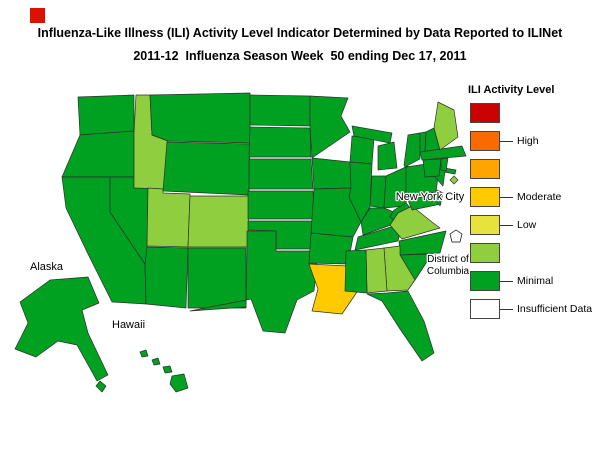 The image size is (600, 450). What do you see at coordinates (539, 197) in the screenshot?
I see `legend-label: Moderate` at bounding box center [539, 197].